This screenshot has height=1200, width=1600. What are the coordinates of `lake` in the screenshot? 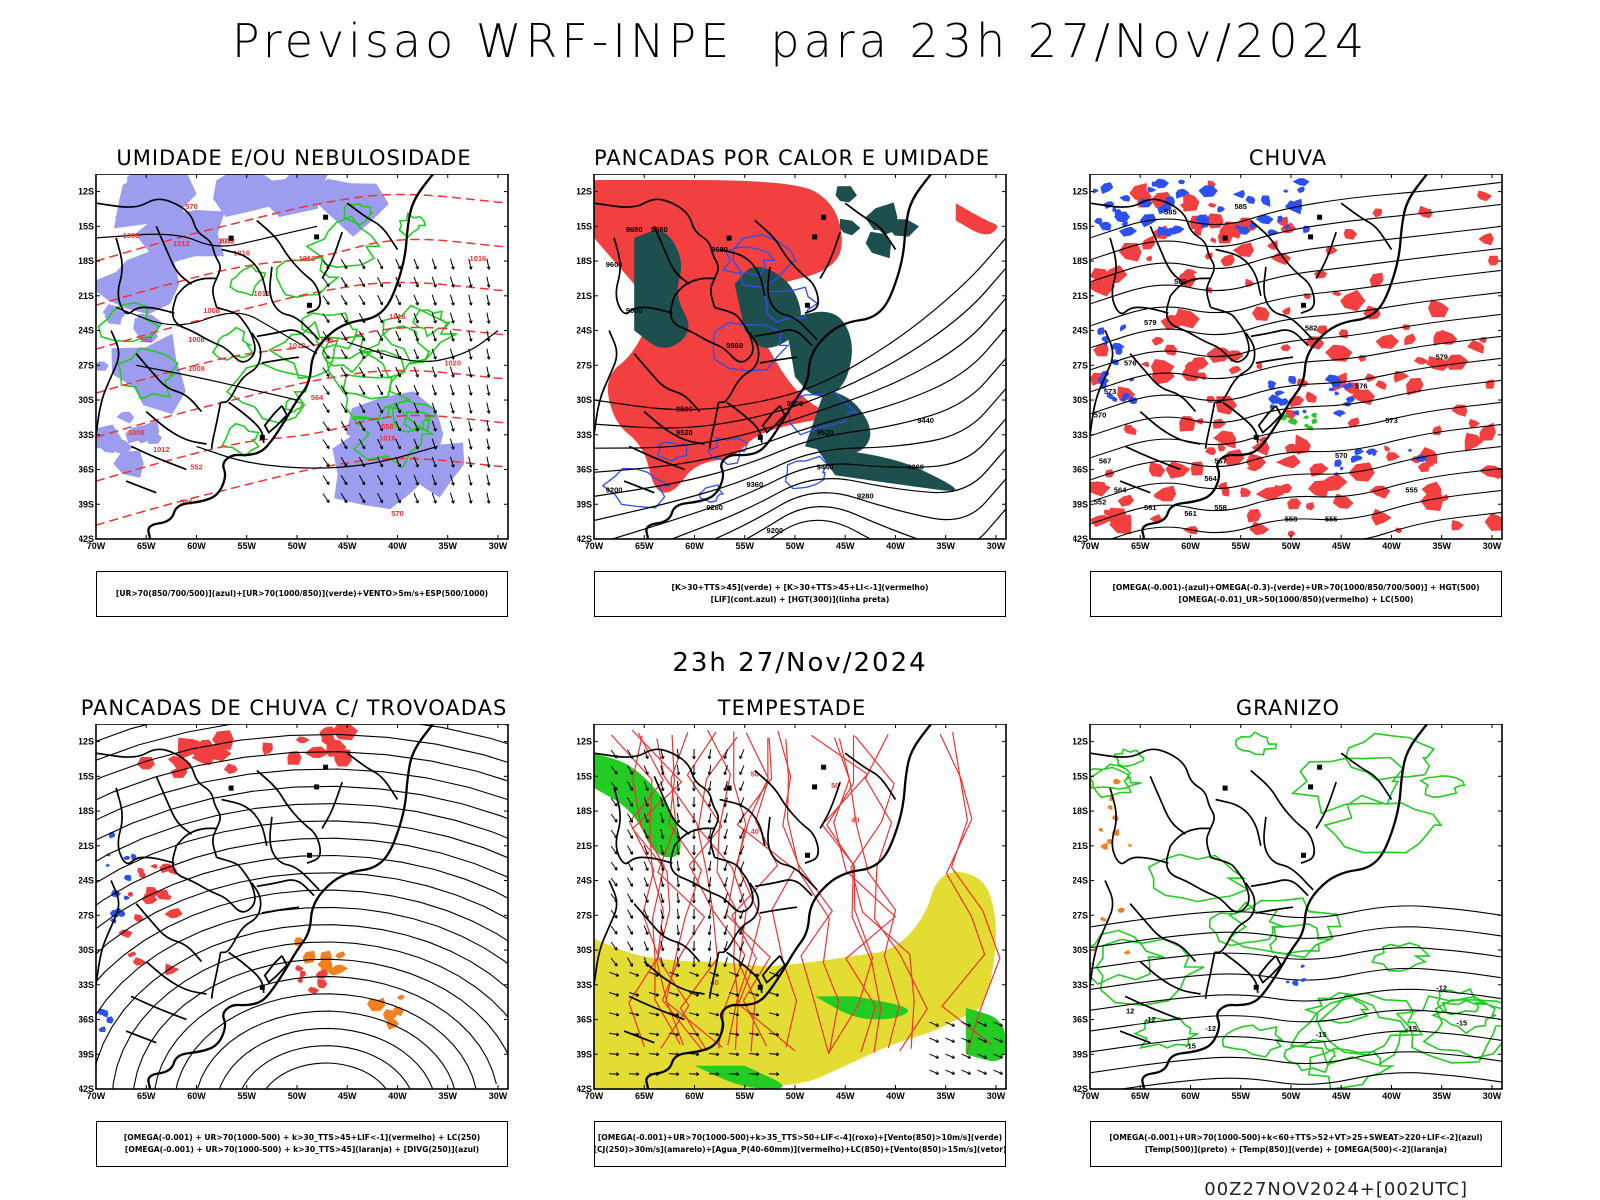 It's located at (729, 238).